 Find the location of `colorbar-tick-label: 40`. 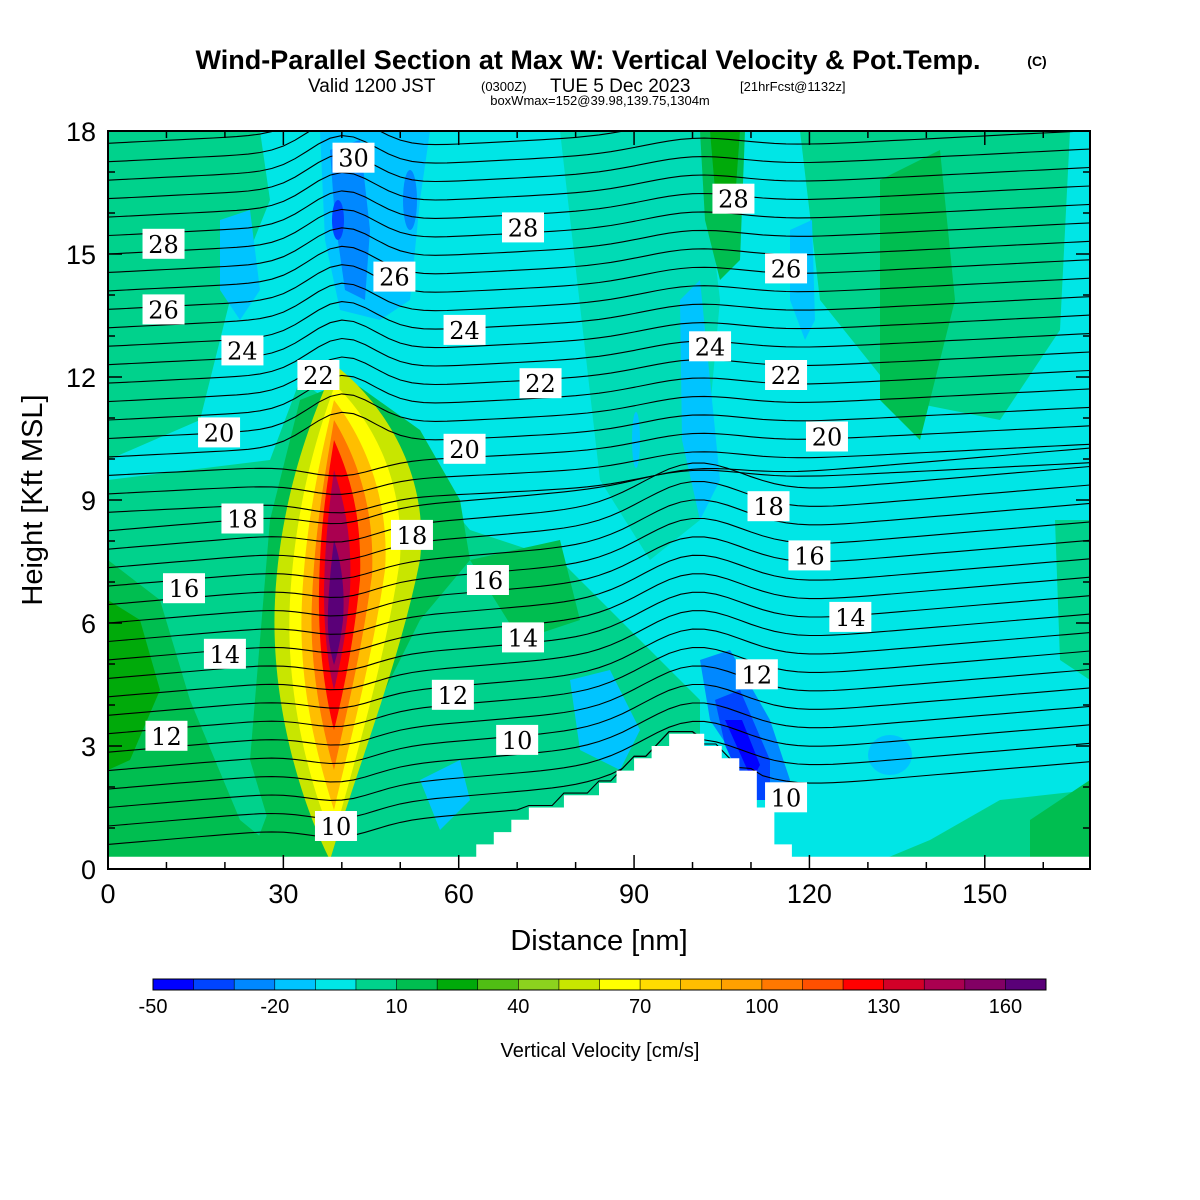

colorbar-tick-label: 40 is located at coordinates (518, 1007).